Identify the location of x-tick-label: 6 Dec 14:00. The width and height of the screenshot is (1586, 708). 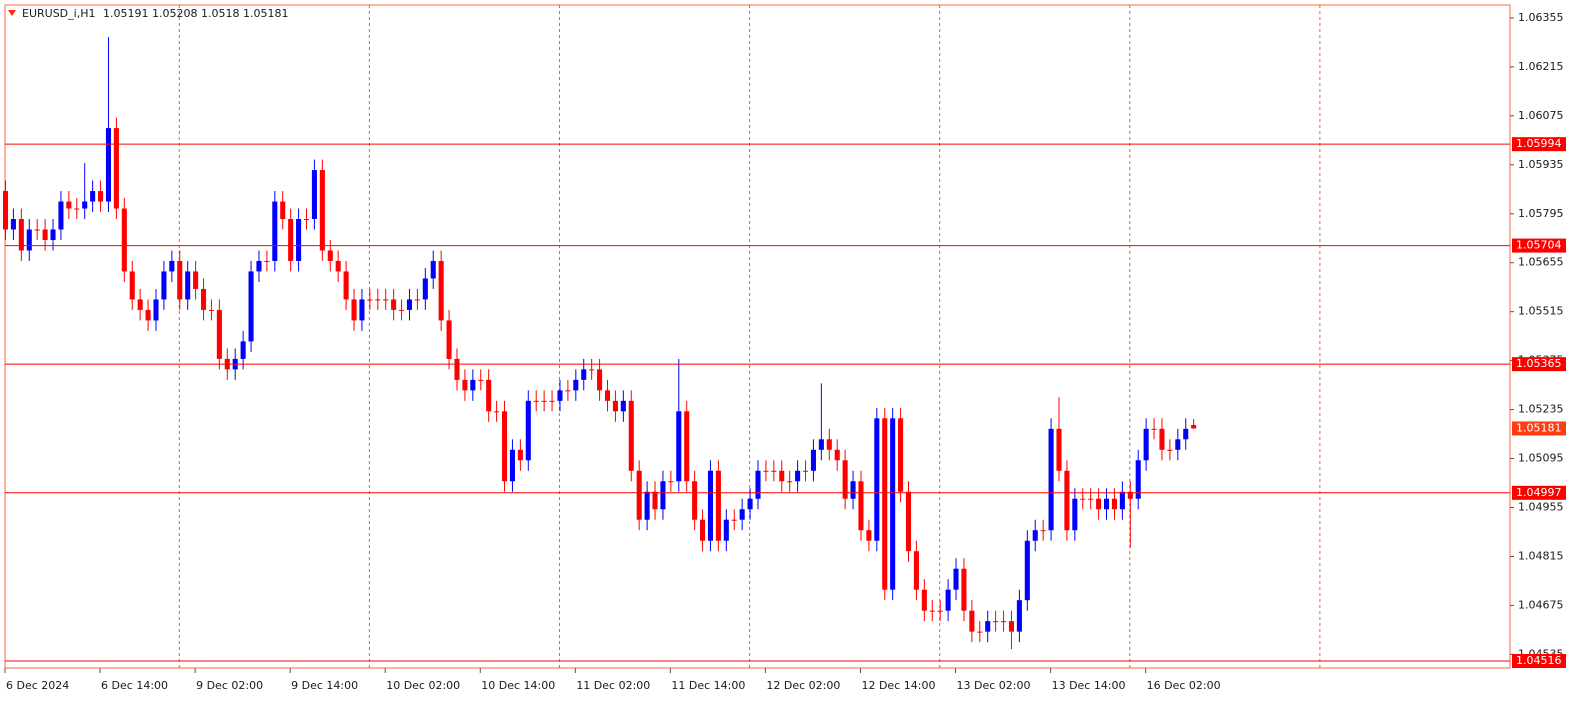
(134, 685).